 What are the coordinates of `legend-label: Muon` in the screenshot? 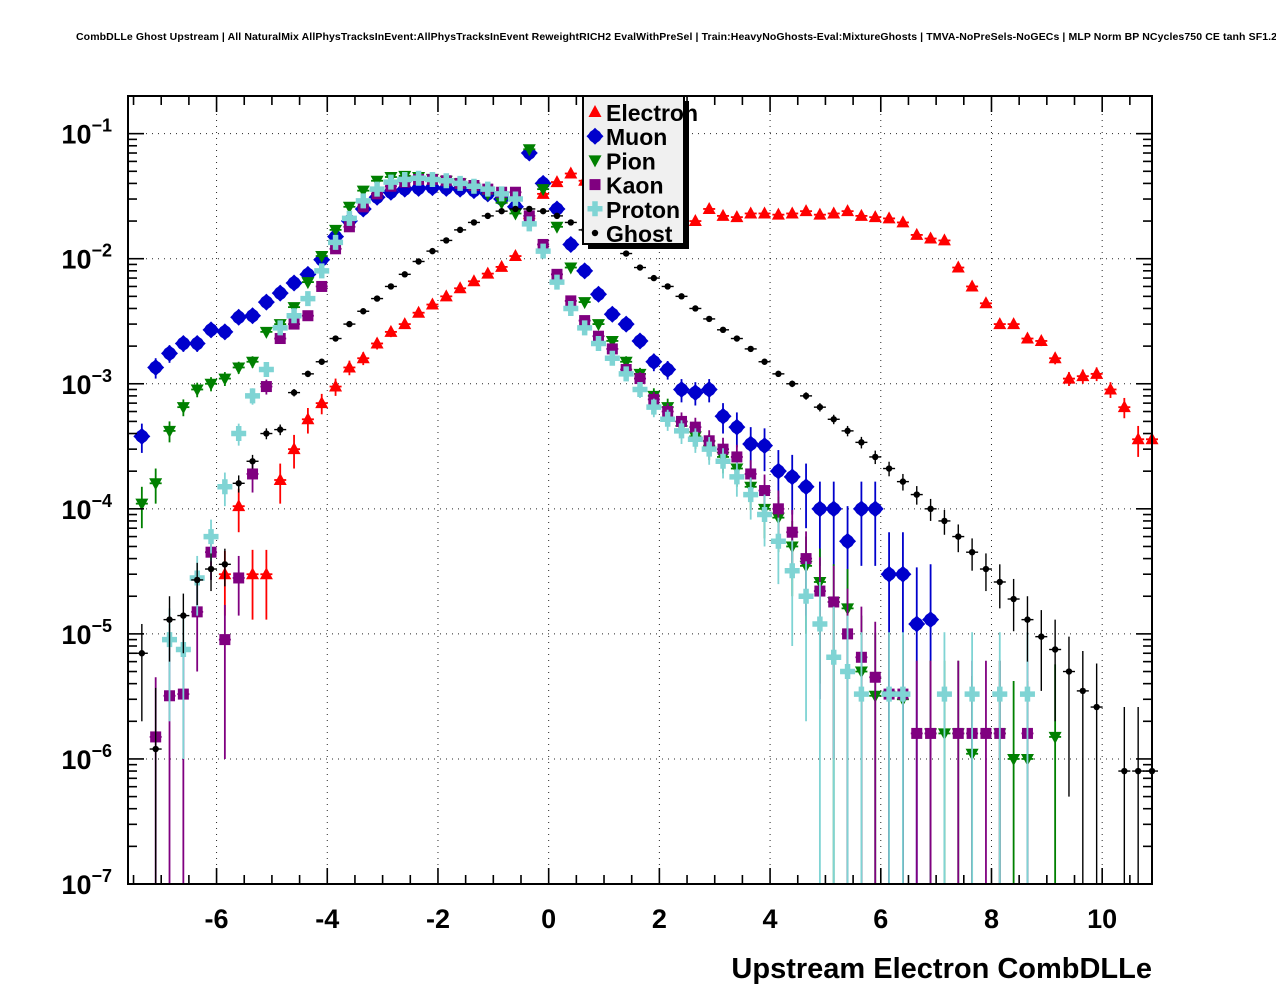 It's located at (636, 137).